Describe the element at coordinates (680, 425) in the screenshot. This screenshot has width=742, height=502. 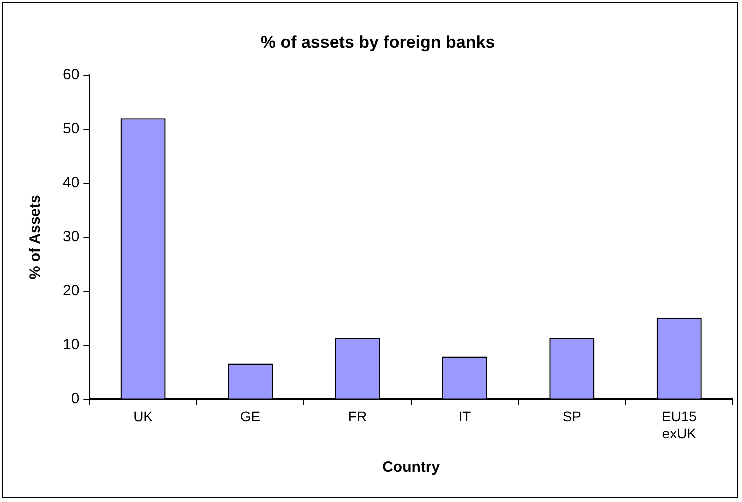
I see `x-tick-label: EU15 exUK` at that location.